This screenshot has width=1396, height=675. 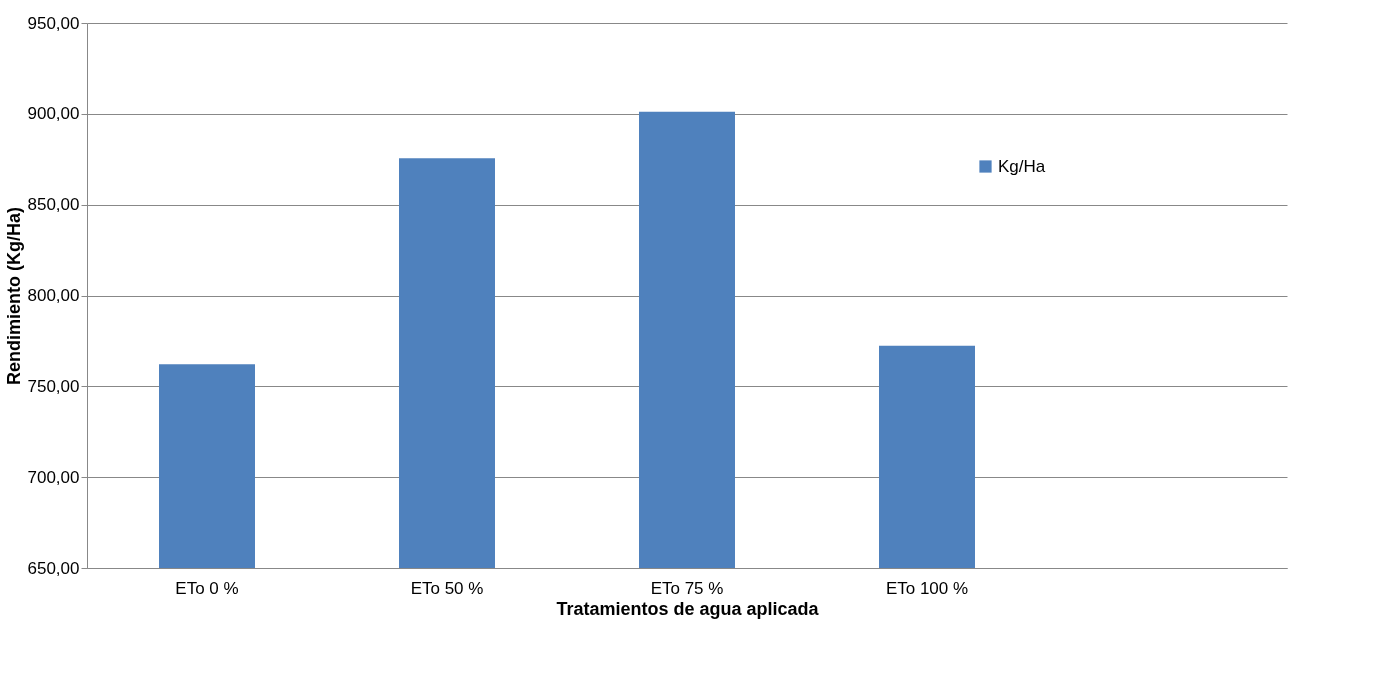 What do you see at coordinates (687, 588) in the screenshot?
I see `x-tick-label: ETo 75 %` at bounding box center [687, 588].